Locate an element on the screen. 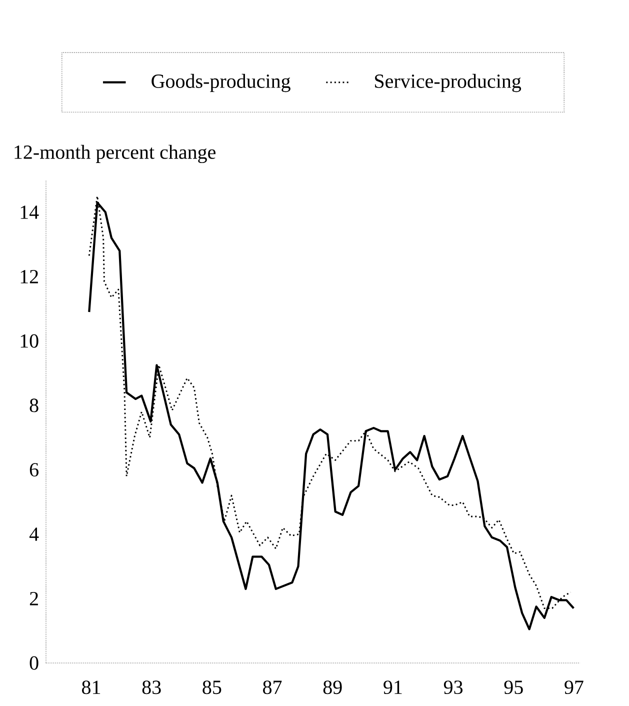 The image size is (629, 706). y-tick-label: 12 is located at coordinates (29, 277).